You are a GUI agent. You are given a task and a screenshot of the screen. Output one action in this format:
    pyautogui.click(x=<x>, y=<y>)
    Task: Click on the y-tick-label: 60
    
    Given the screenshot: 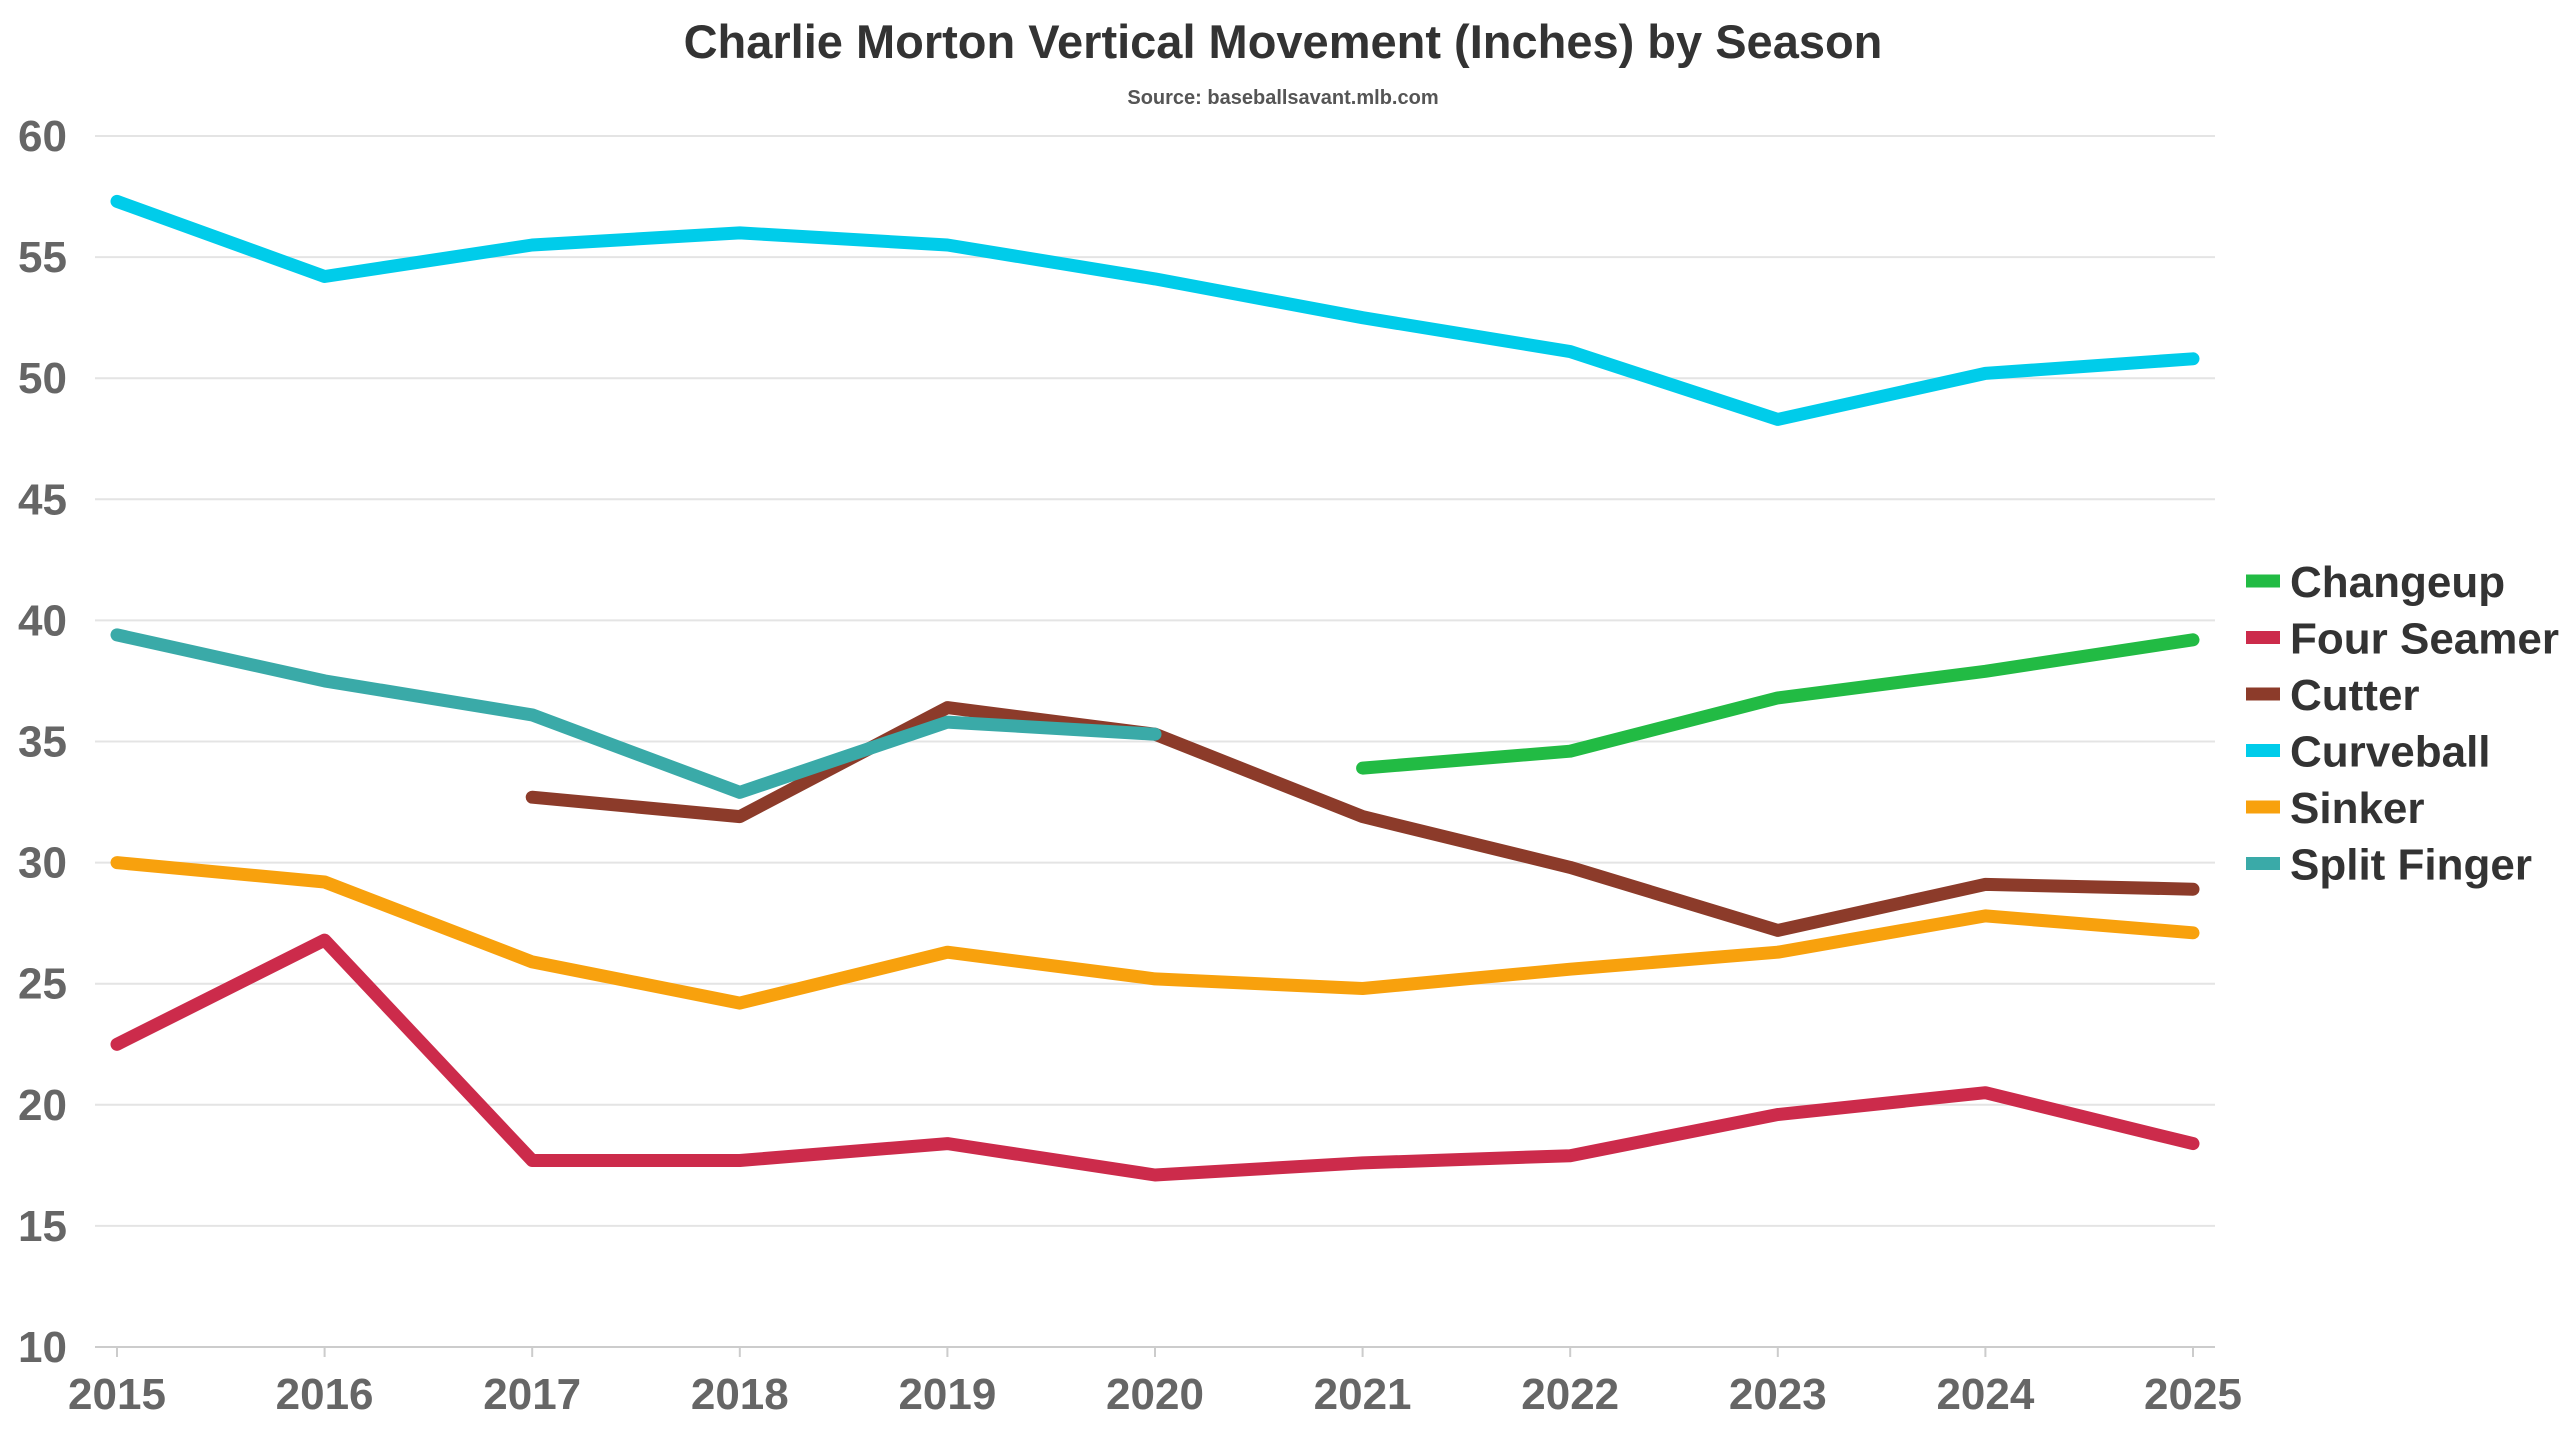 What is the action you would take?
    pyautogui.click(x=42, y=136)
    